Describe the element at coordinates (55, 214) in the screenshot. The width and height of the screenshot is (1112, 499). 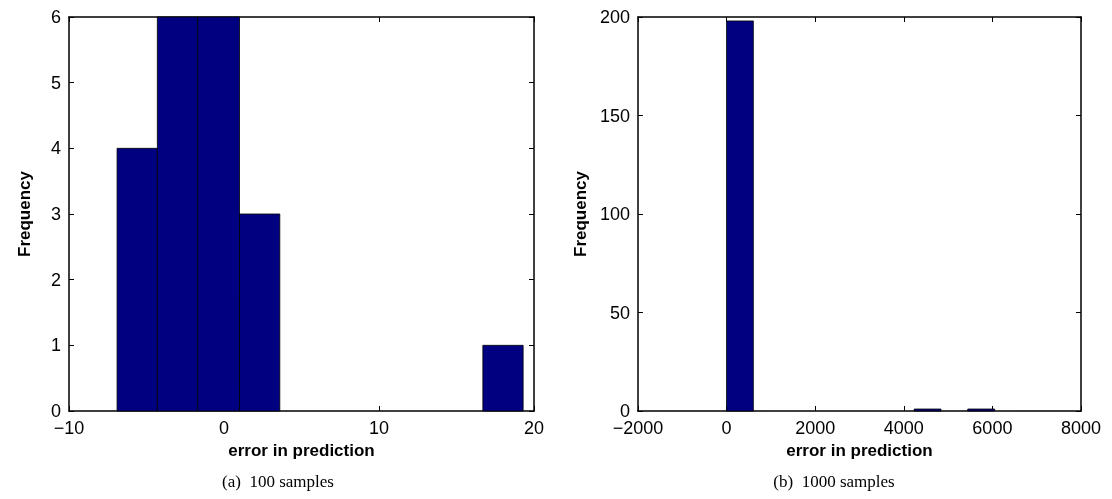
I see `y-tick-label: 3` at that location.